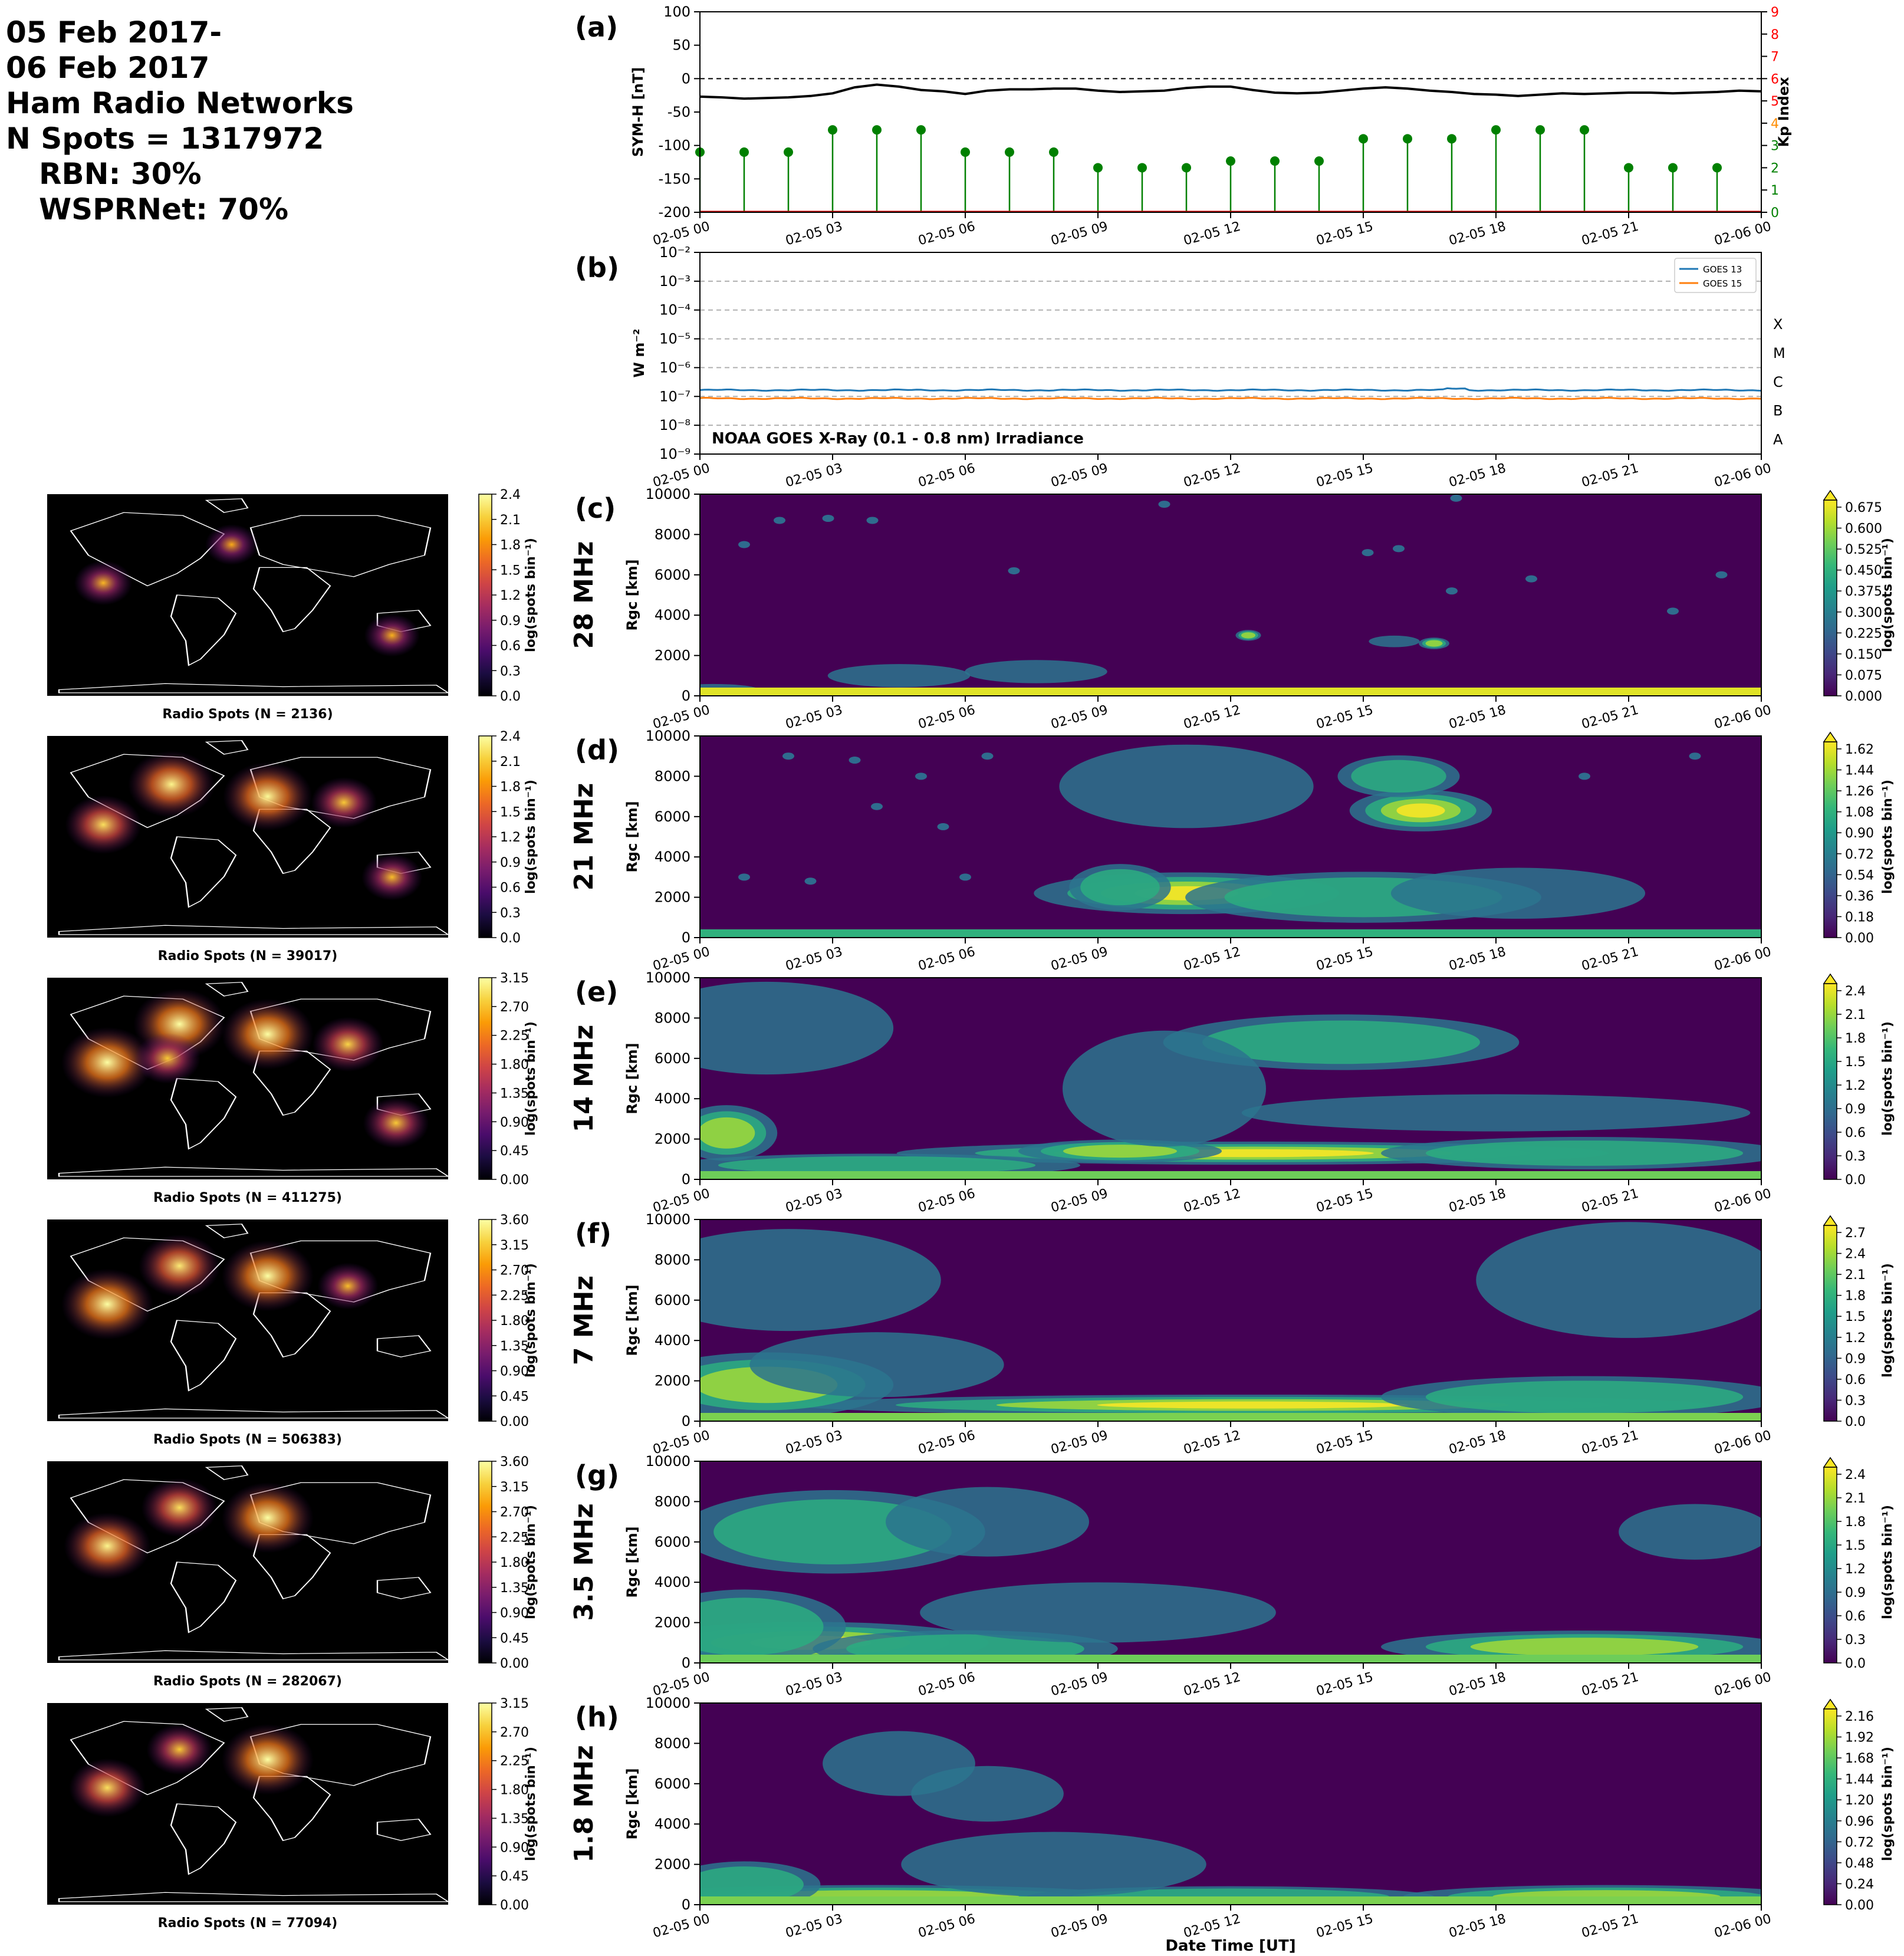 The image size is (1904, 1956). What do you see at coordinates (1775, 13) in the screenshot?
I see `y2-tick-label: 9` at bounding box center [1775, 13].